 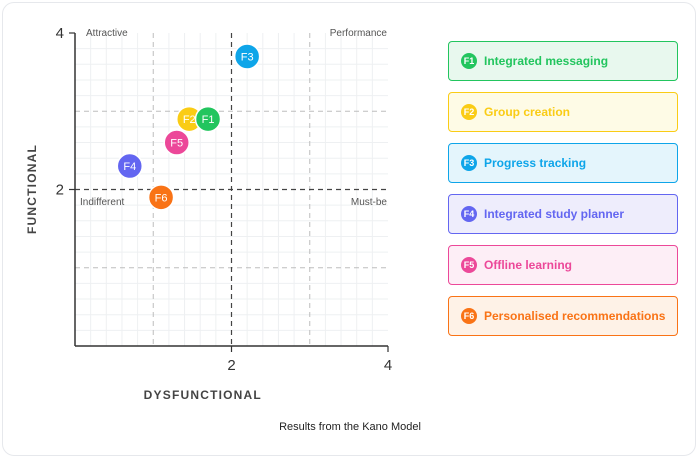 I want to click on data-point-f6, so click(x=161, y=197).